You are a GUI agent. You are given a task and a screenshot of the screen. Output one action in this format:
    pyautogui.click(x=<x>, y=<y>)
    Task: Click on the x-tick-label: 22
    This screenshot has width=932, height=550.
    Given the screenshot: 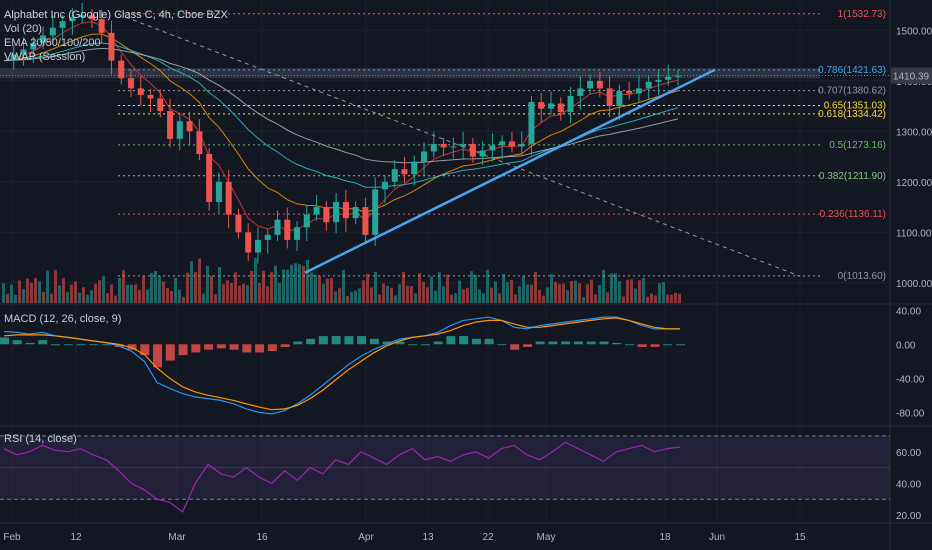 What is the action you would take?
    pyautogui.click(x=488, y=537)
    